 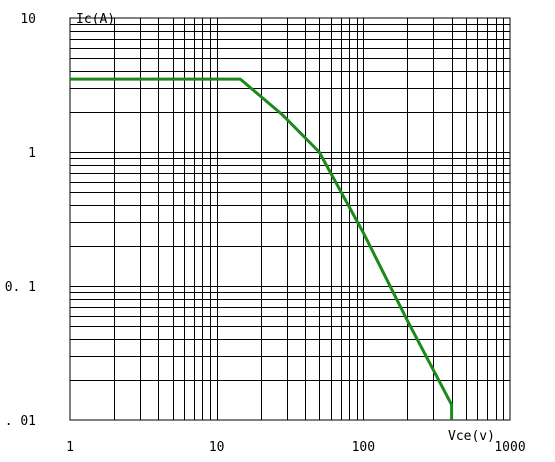 I want to click on y-tick-label: 1, so click(x=32, y=153).